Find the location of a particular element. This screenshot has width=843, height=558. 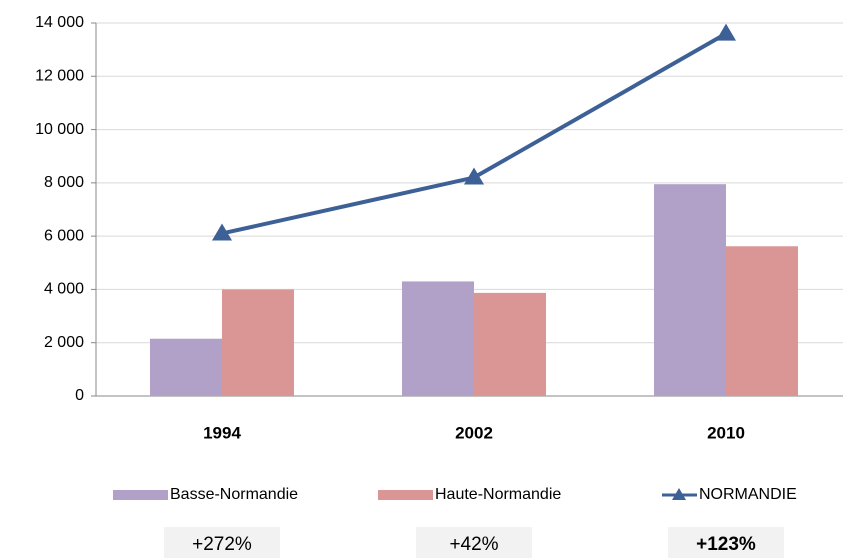

annotation: +123% is located at coordinates (726, 544).